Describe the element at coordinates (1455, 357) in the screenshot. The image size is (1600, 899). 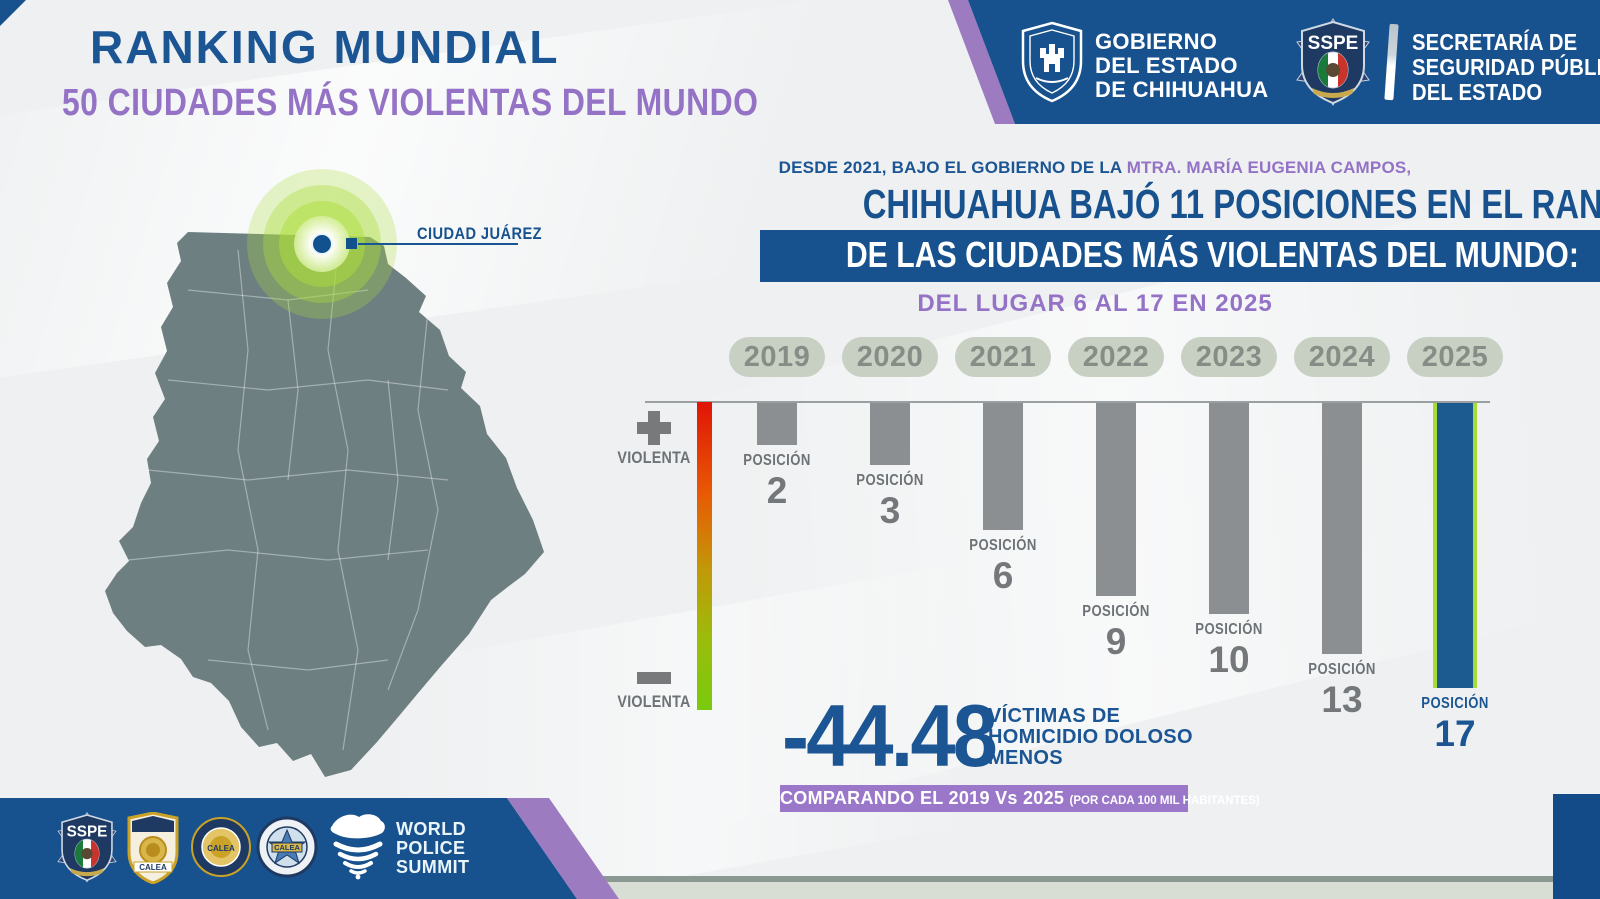
I see `year-pill-2025: 2025` at that location.